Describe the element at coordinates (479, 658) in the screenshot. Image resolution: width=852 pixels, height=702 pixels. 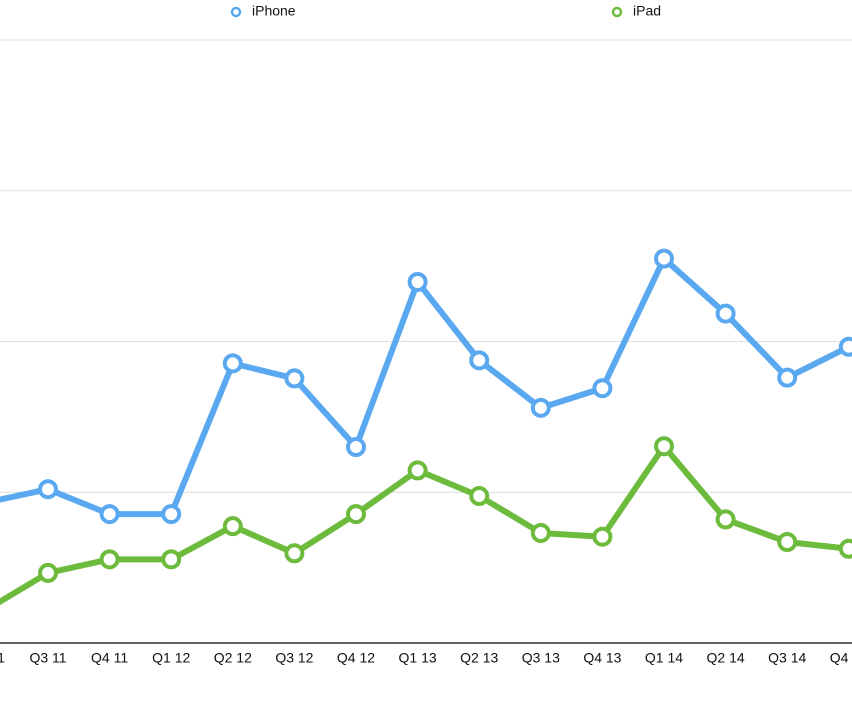
I see `x-tick-label: Q2 13` at that location.